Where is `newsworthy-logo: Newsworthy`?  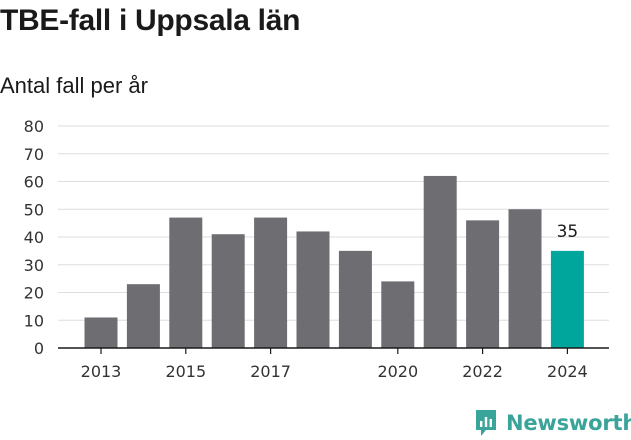
newsworthy-logo: Newsworthy is located at coordinates (552, 423).